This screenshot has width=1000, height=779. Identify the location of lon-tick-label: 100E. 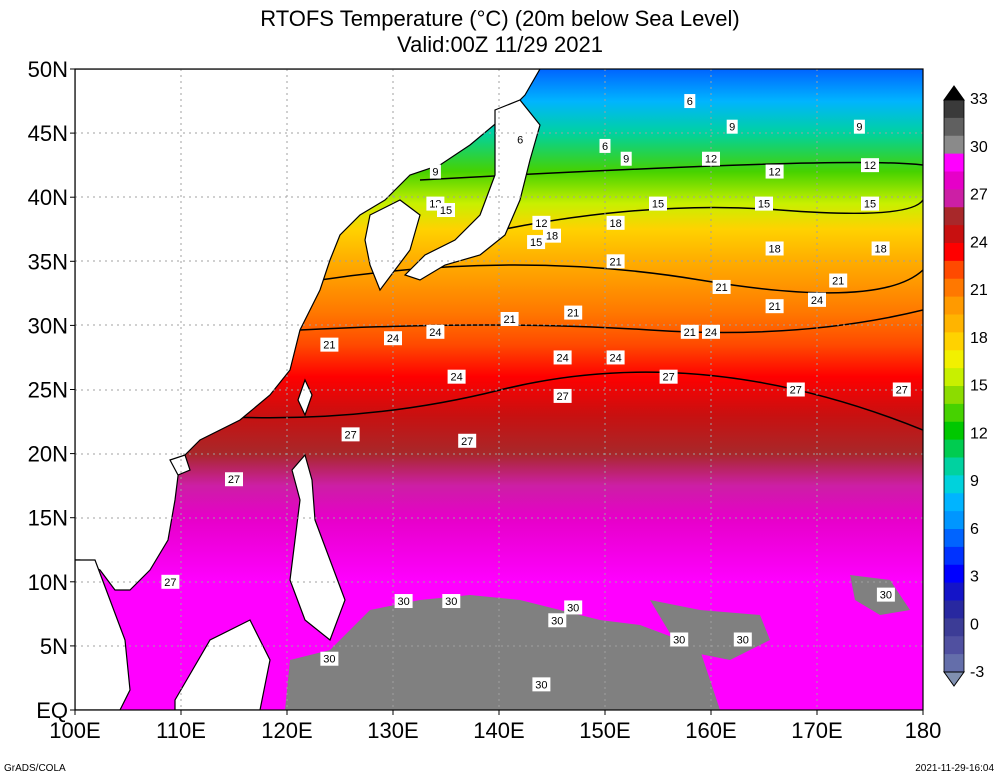
(74, 730).